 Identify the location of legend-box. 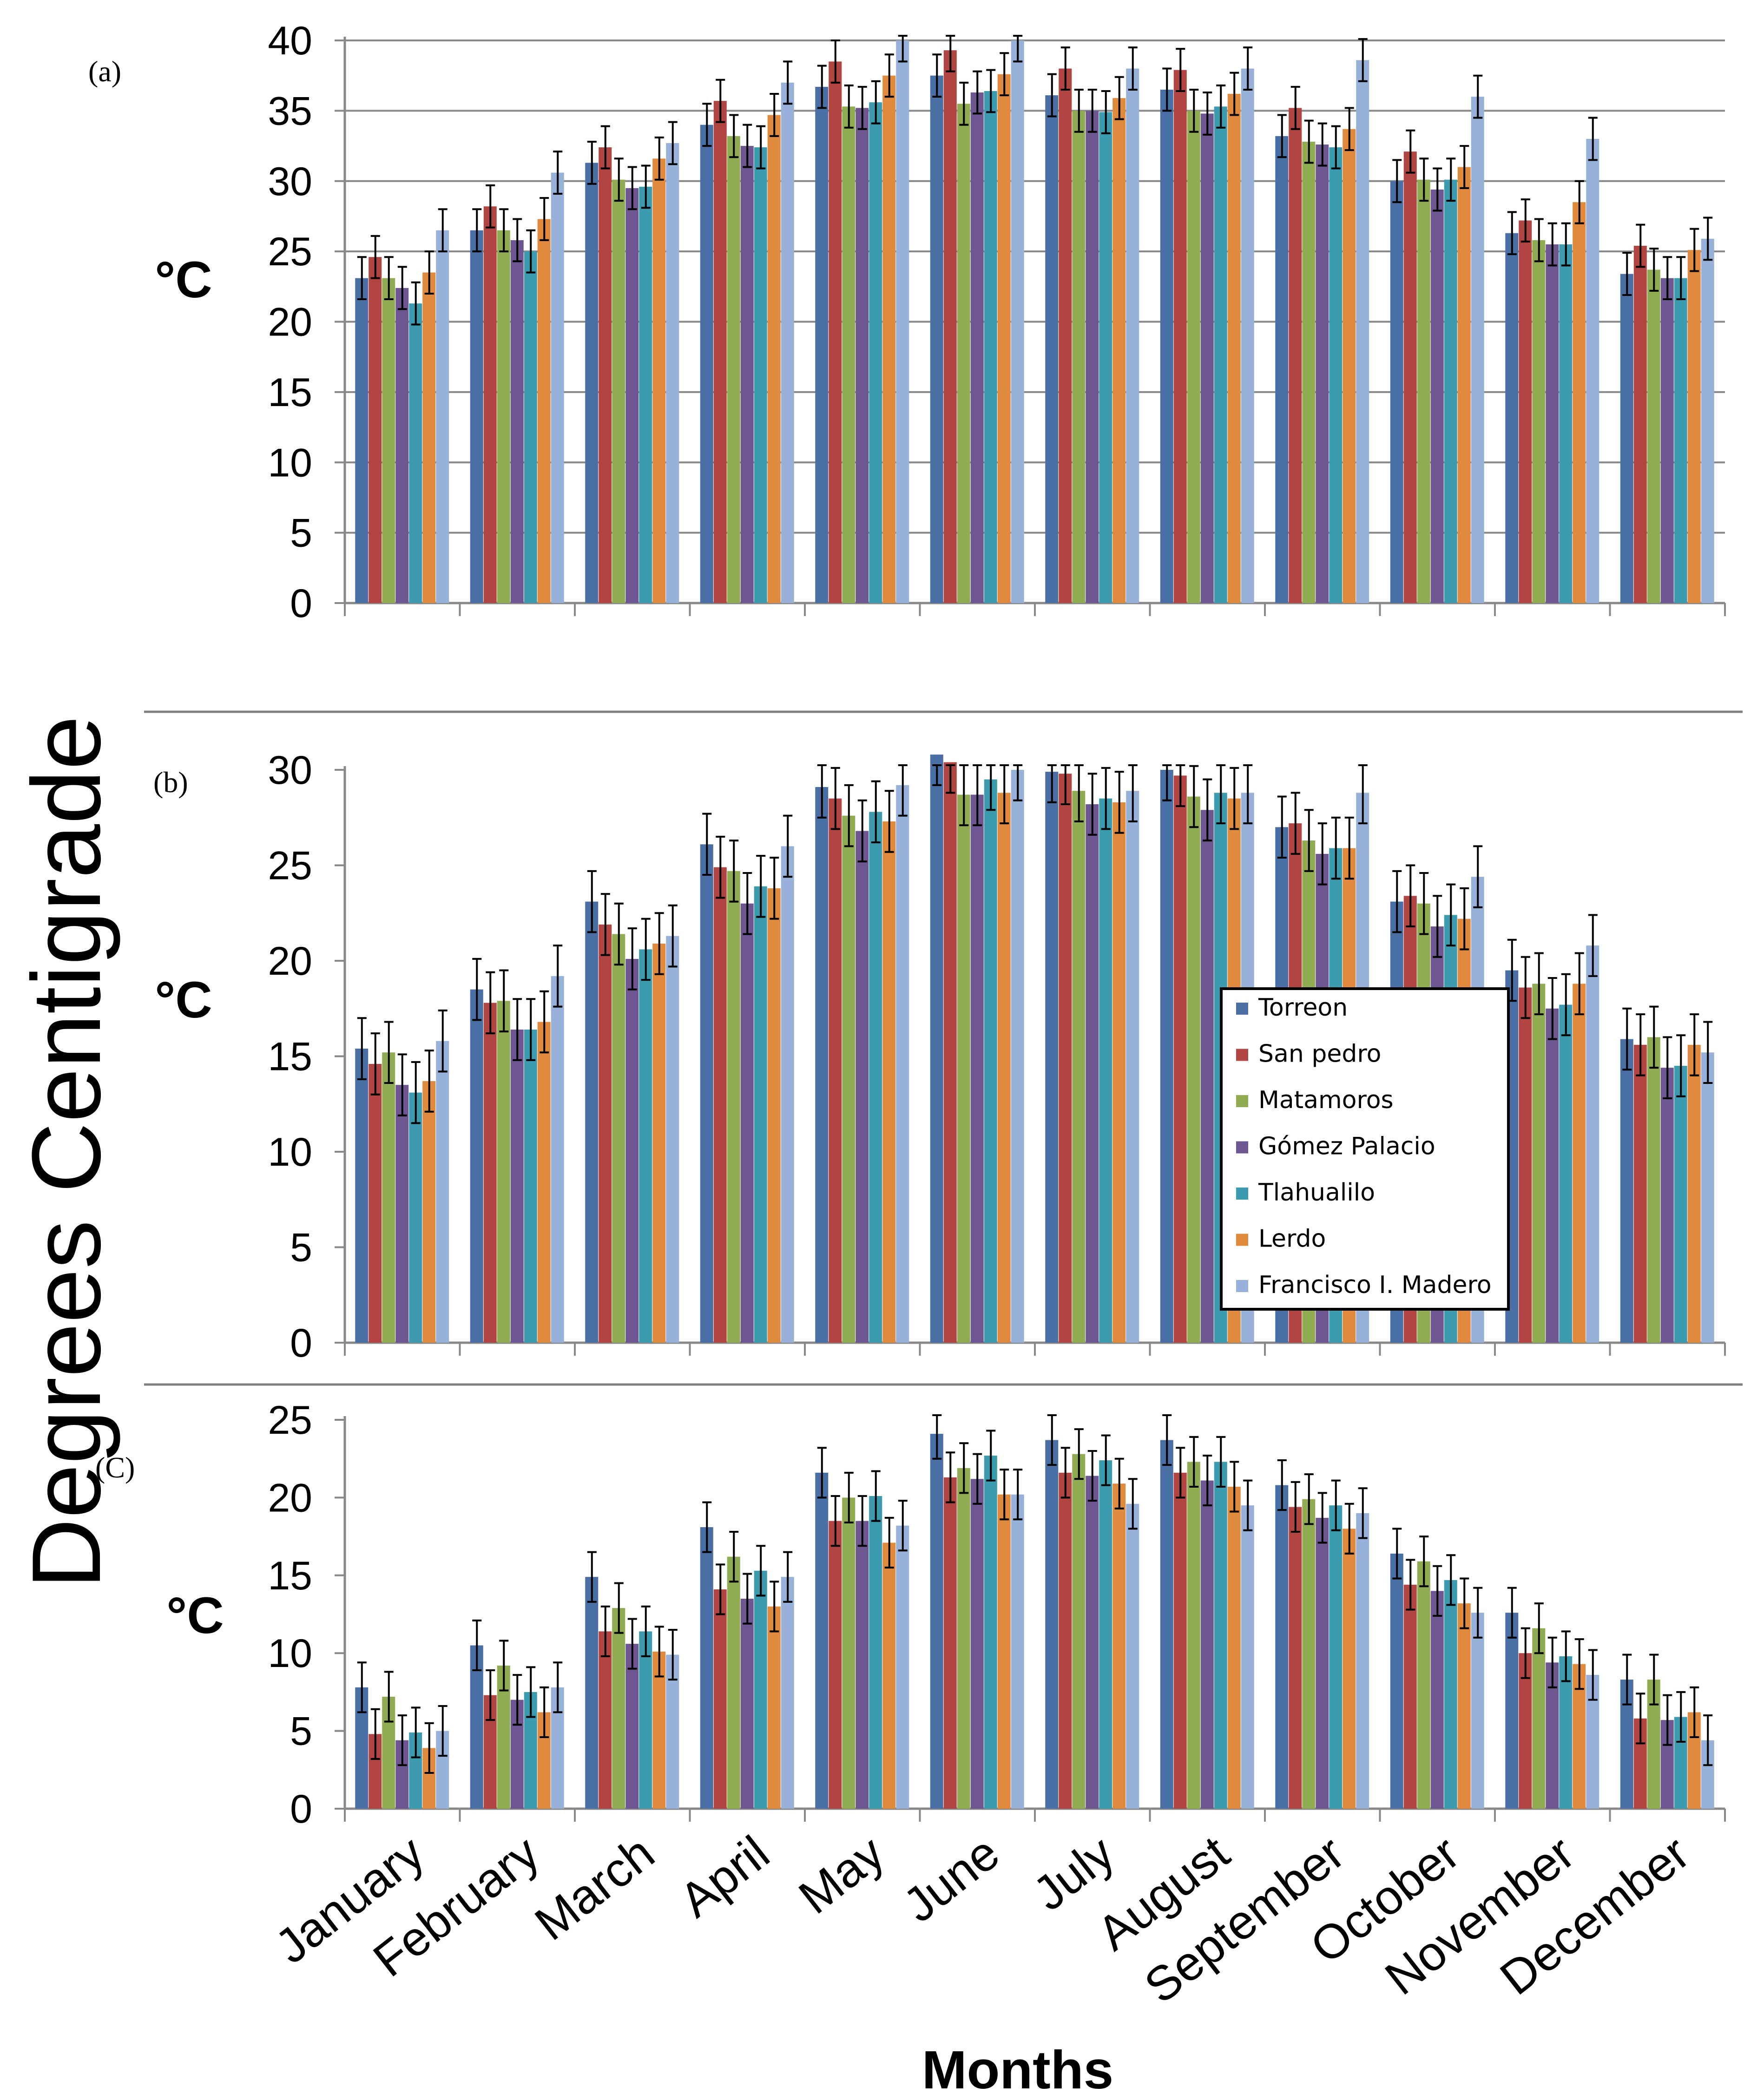
(1365, 1149).